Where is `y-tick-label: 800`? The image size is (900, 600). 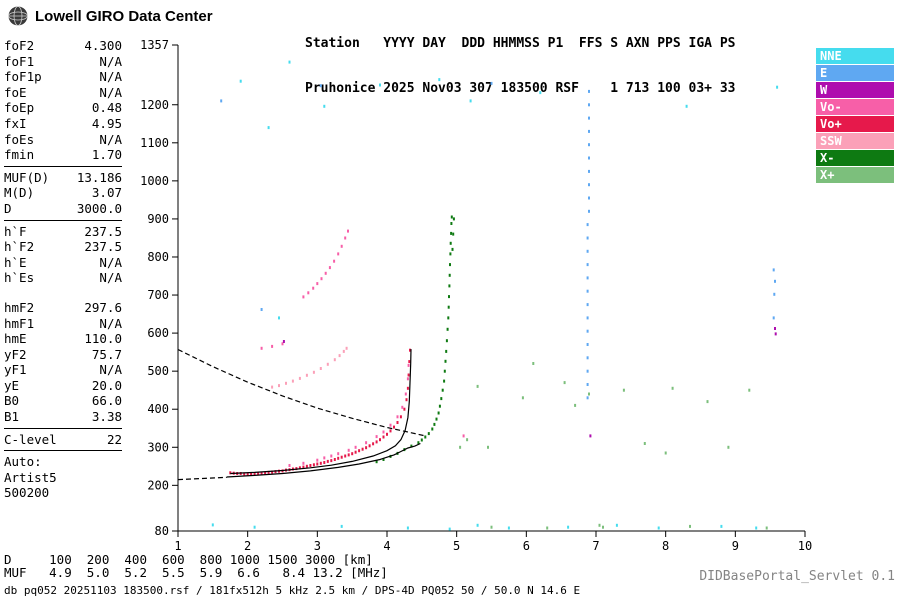
y-tick-label: 800 is located at coordinates (158, 257).